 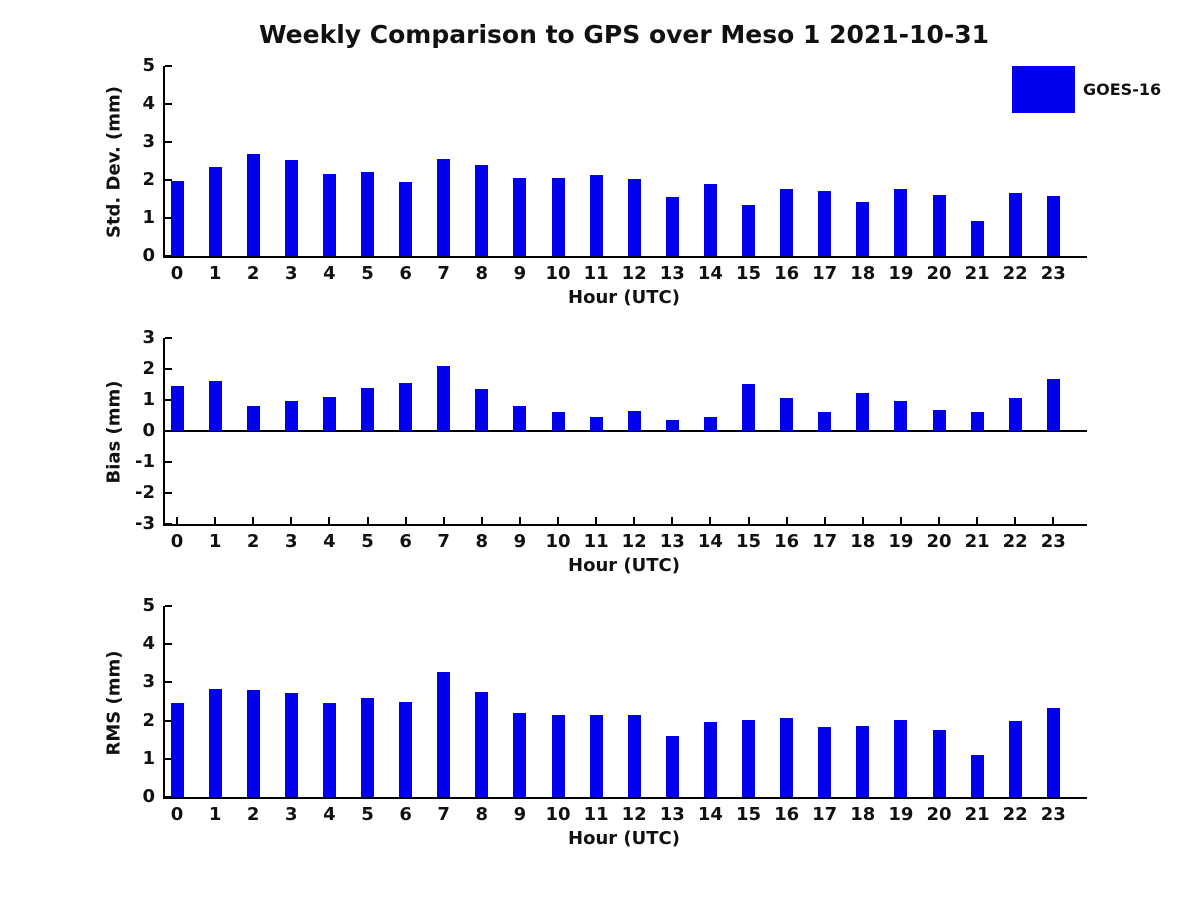 What do you see at coordinates (1122, 89) in the screenshot?
I see `legend-series-label: GOES-16` at bounding box center [1122, 89].